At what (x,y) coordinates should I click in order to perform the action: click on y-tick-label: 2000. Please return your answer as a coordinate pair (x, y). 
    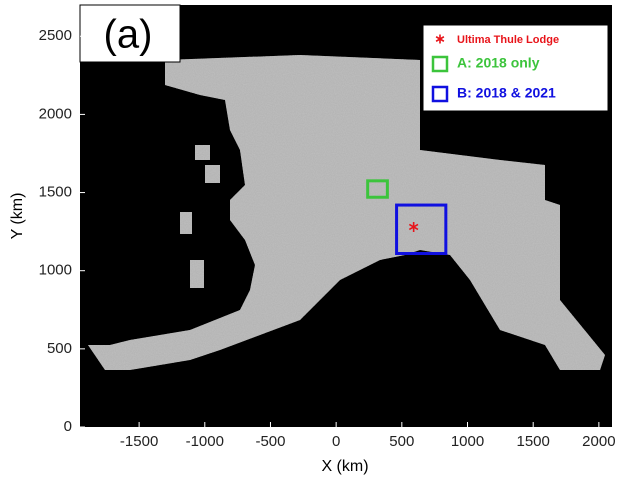
    Looking at the image, I should click on (55, 113).